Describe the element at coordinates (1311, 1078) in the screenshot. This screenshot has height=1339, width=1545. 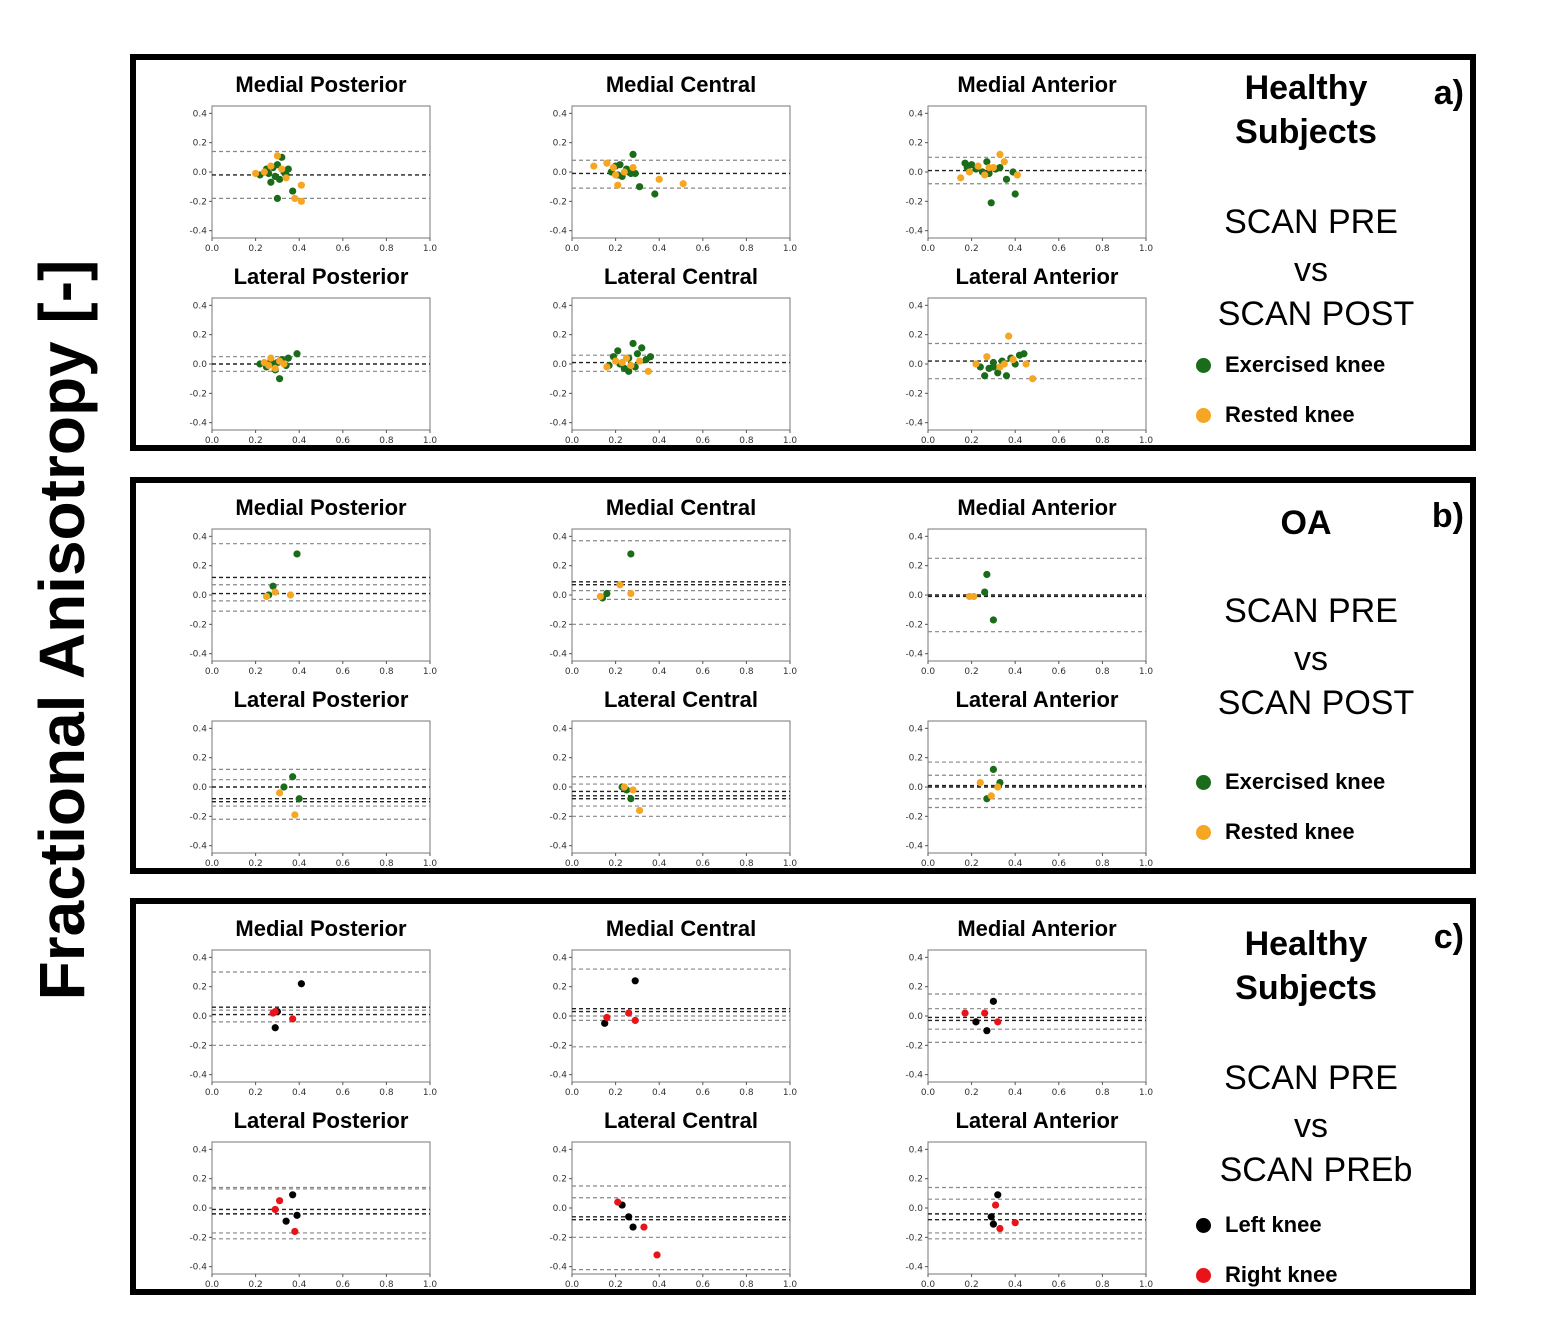
I see `comparison-line1: SCAN PRE` at that location.